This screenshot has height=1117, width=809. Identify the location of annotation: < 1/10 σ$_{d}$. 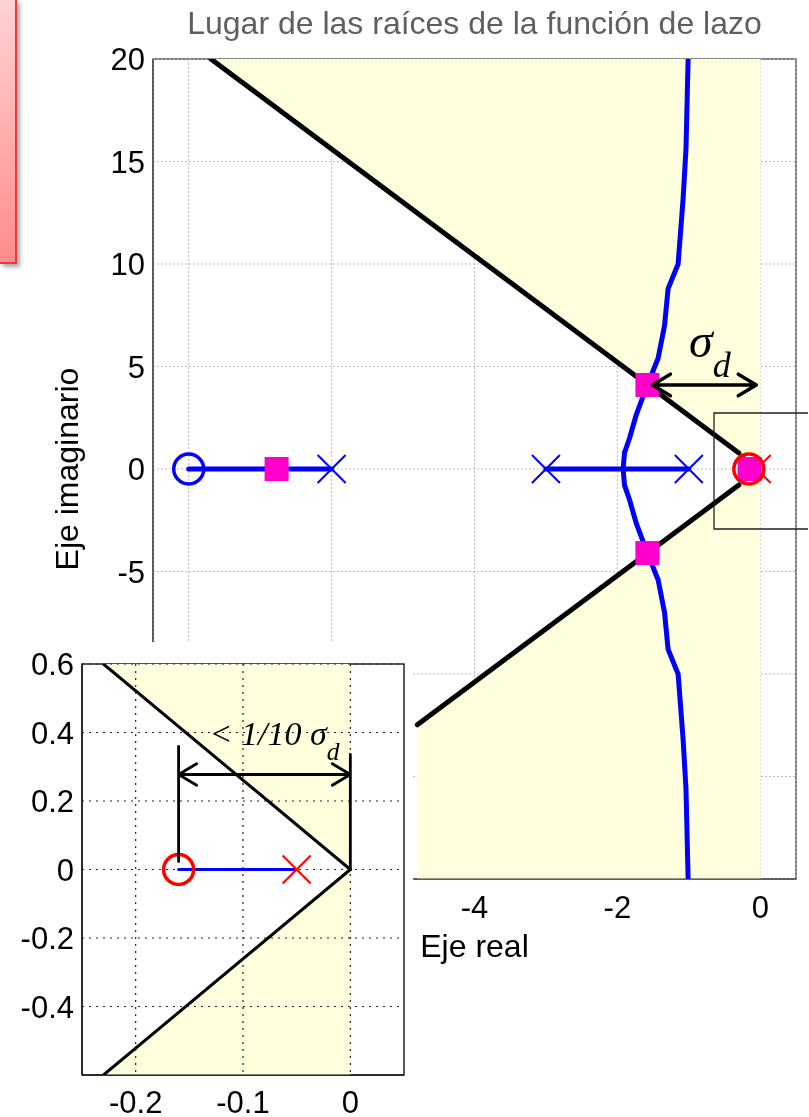
(274, 739).